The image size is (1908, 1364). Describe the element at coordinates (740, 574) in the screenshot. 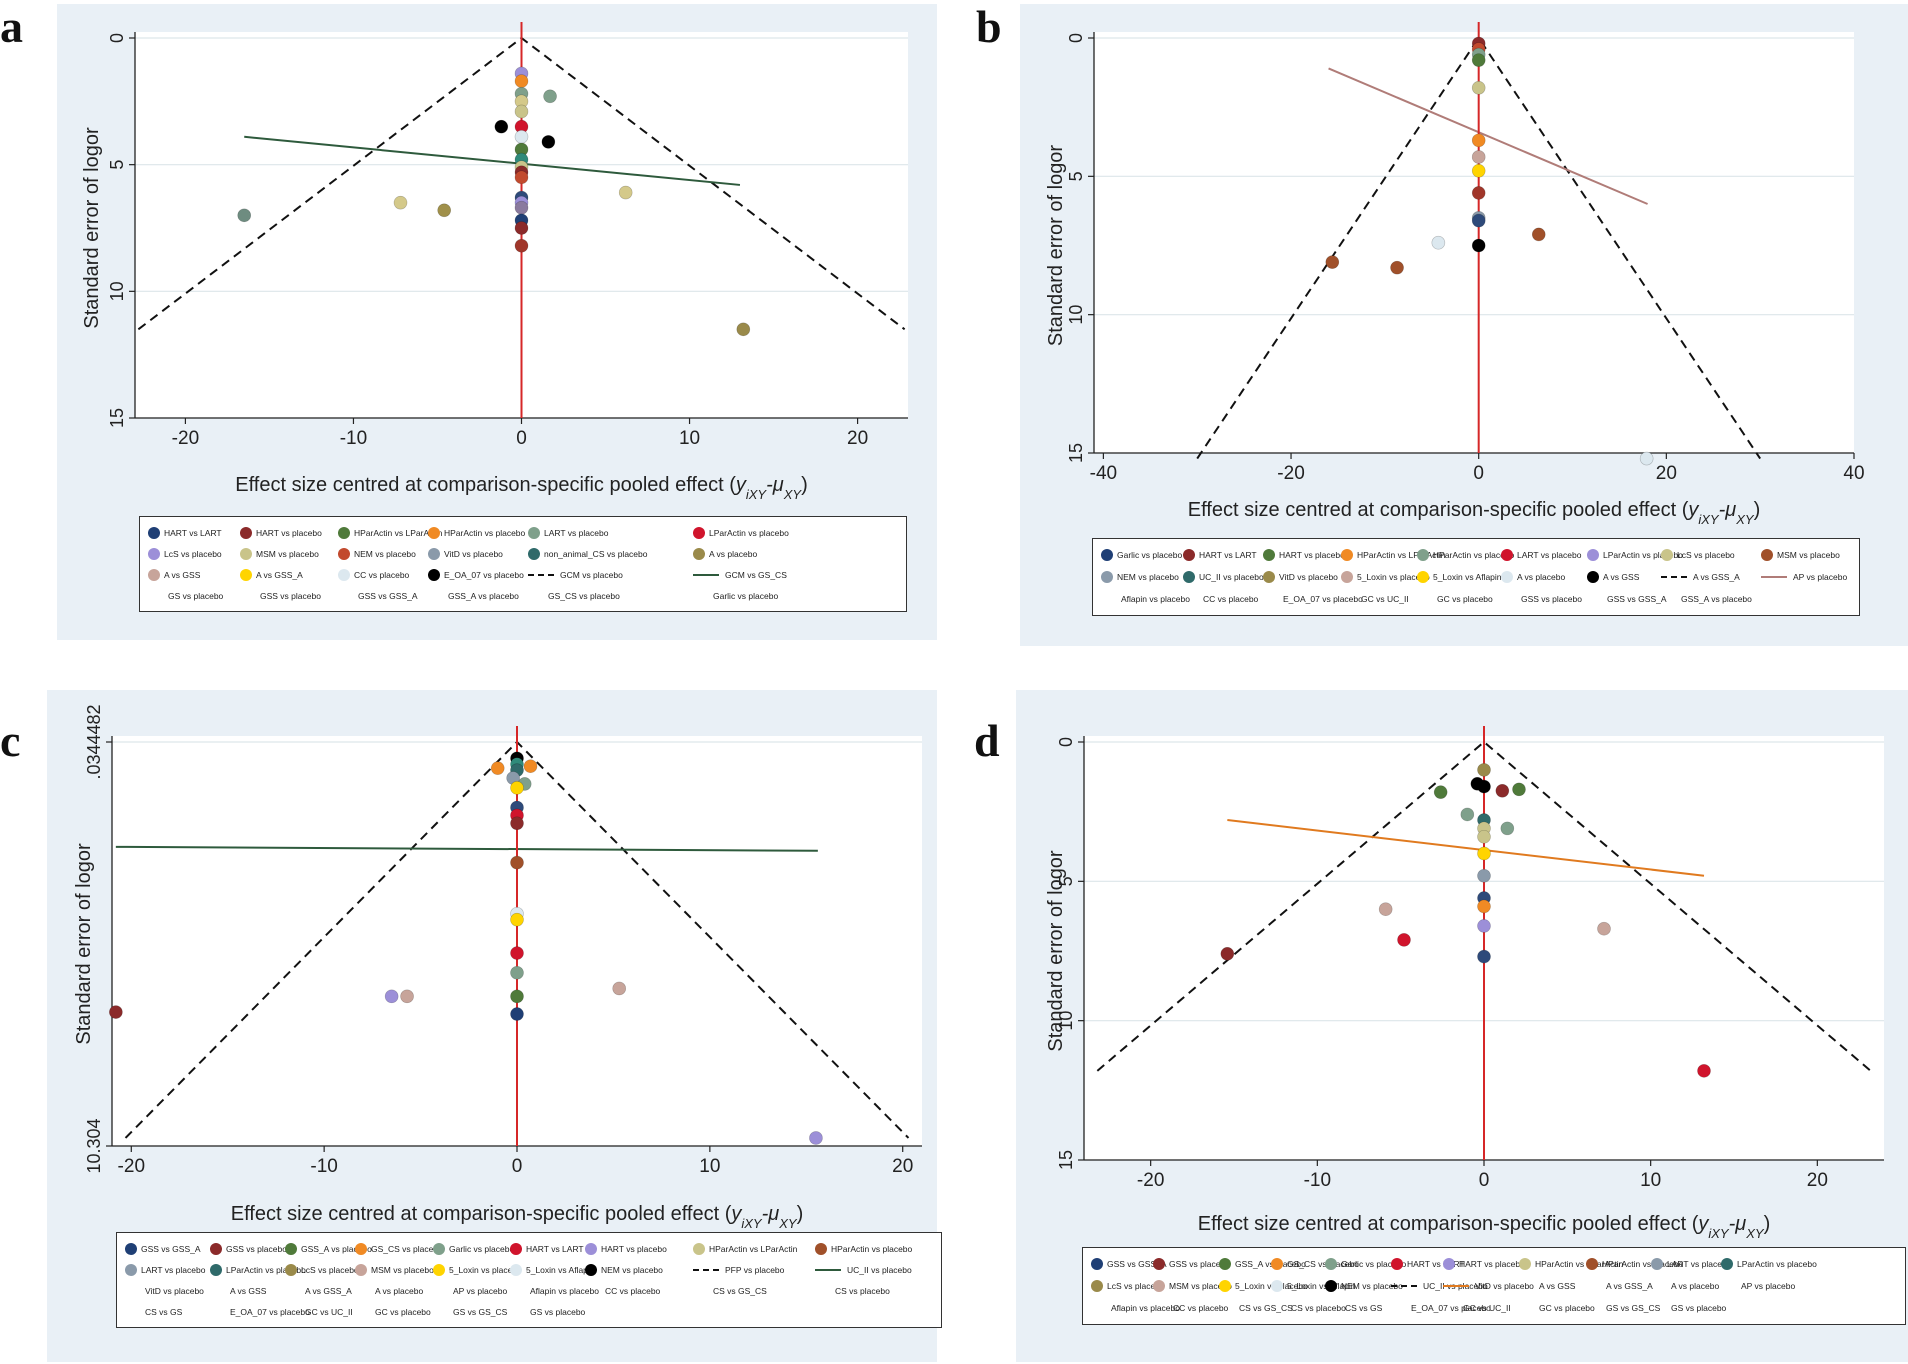

I see `legend-entry: GCM vs GS_CS` at that location.